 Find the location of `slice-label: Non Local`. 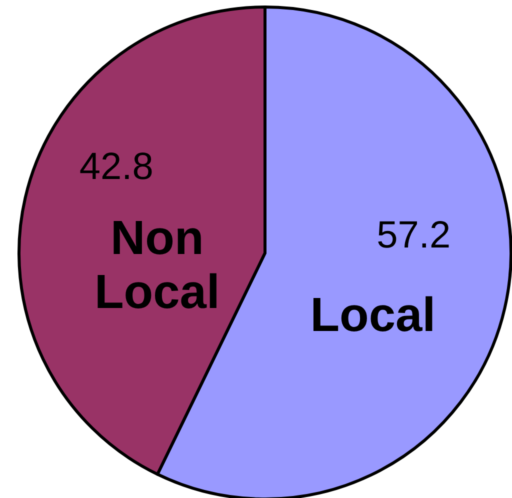

slice-label: Non Local is located at coordinates (157, 265).